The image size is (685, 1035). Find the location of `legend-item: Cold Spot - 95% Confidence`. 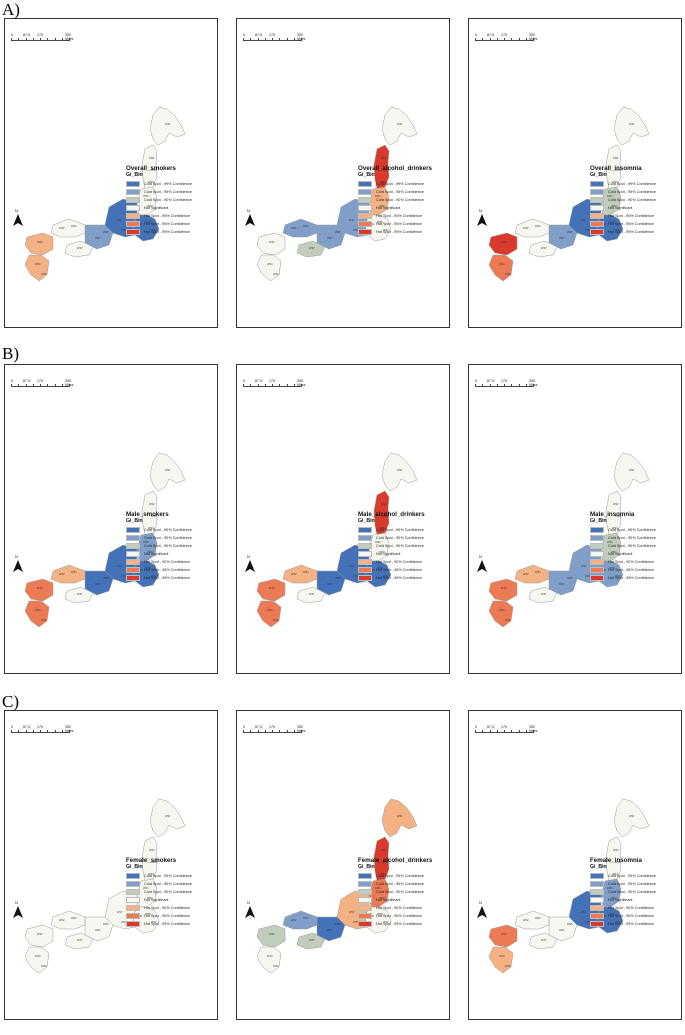

legend-item: Cold Spot - 95% Confidence is located at coordinates (635, 538).